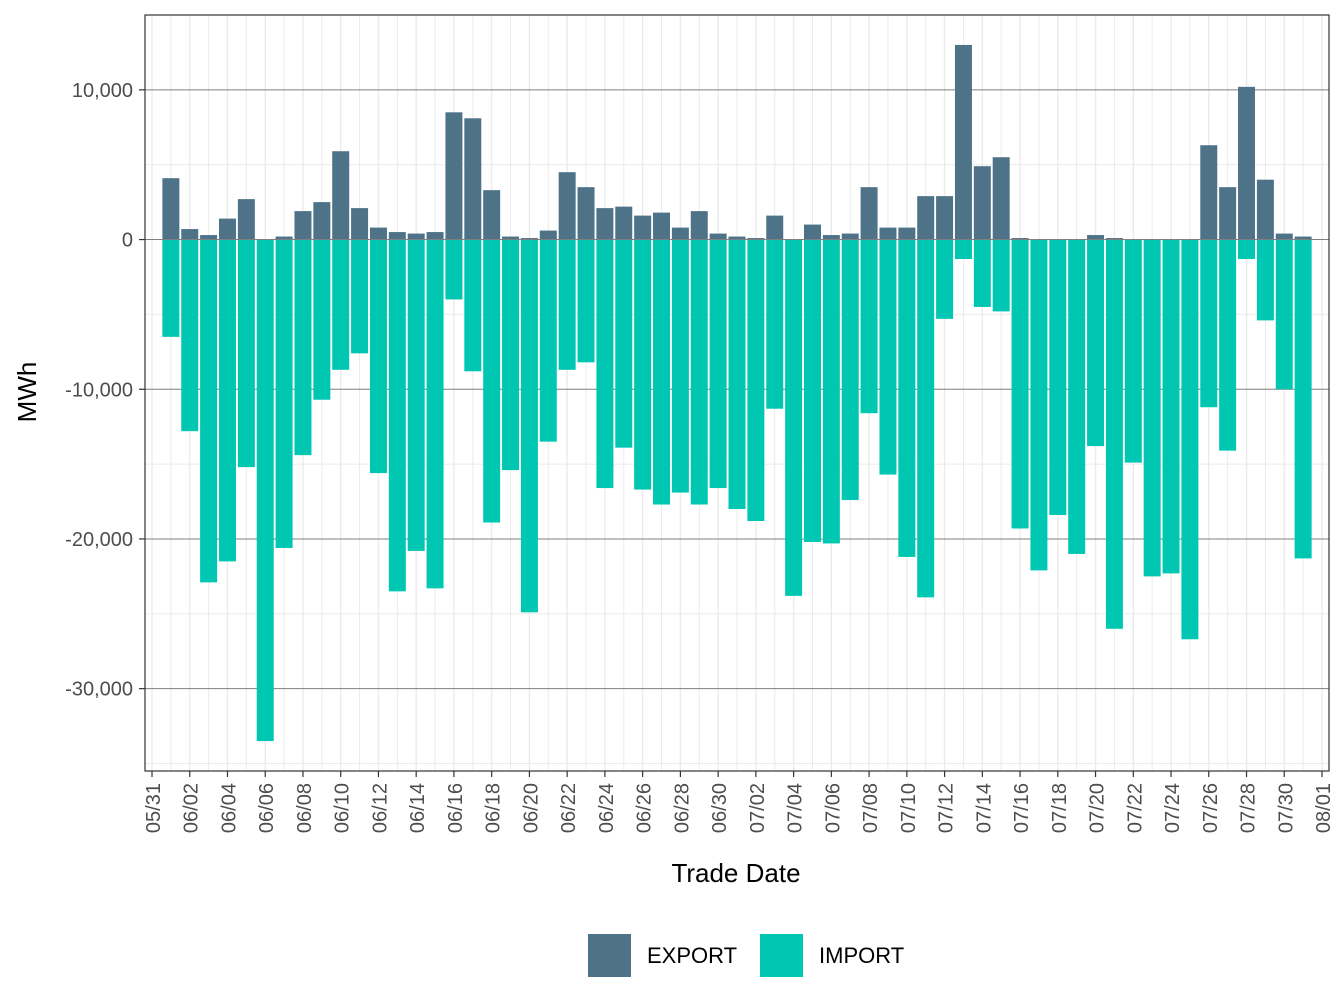 Image resolution: width=1344 pixels, height=1008 pixels. I want to click on y-axis-title: MWh, so click(27, 392).